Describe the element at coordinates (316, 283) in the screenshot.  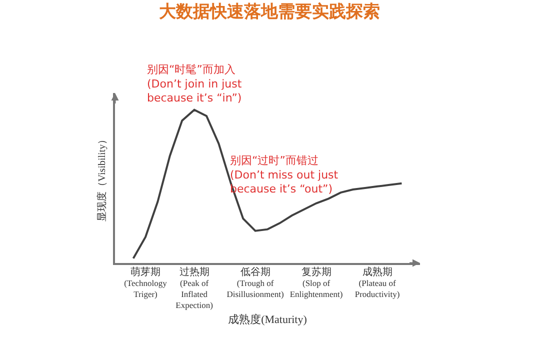
I see `x-tick-label: 复苏期 (Slop of Enlightenment)` at that location.